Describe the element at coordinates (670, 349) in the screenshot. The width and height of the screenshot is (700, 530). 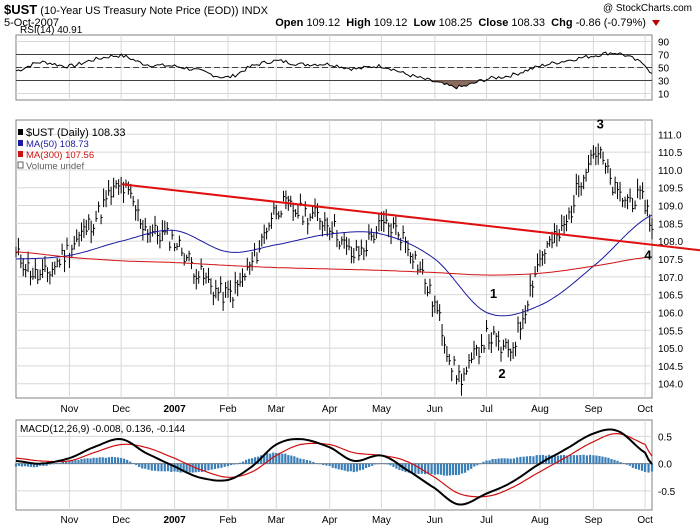
I see `price-tick-label: 105.0` at that location.